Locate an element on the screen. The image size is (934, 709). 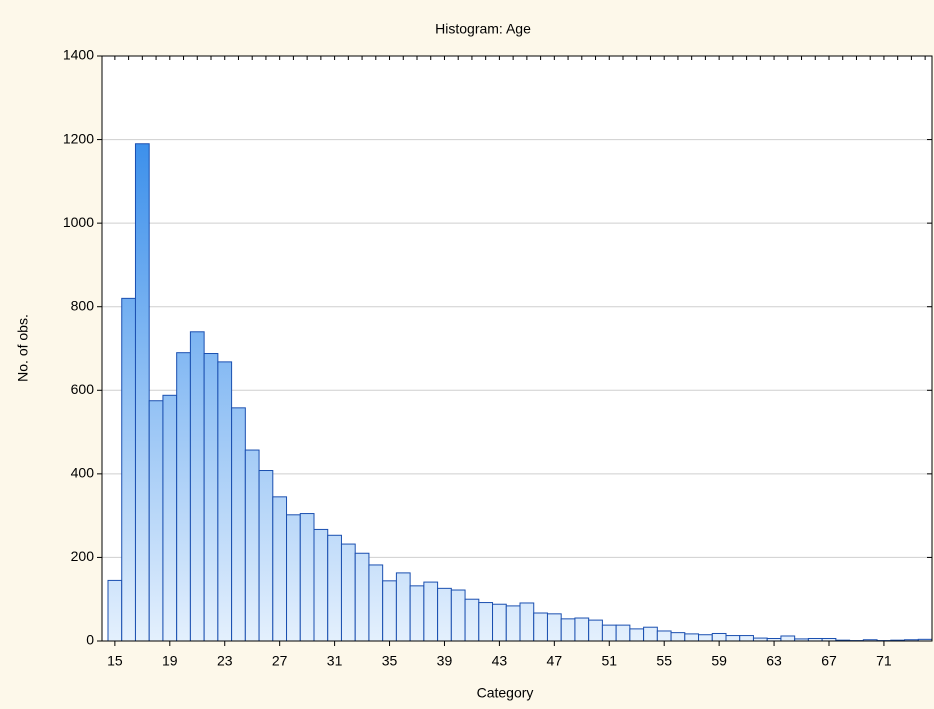
x-tick-label: 35 is located at coordinates (390, 661).